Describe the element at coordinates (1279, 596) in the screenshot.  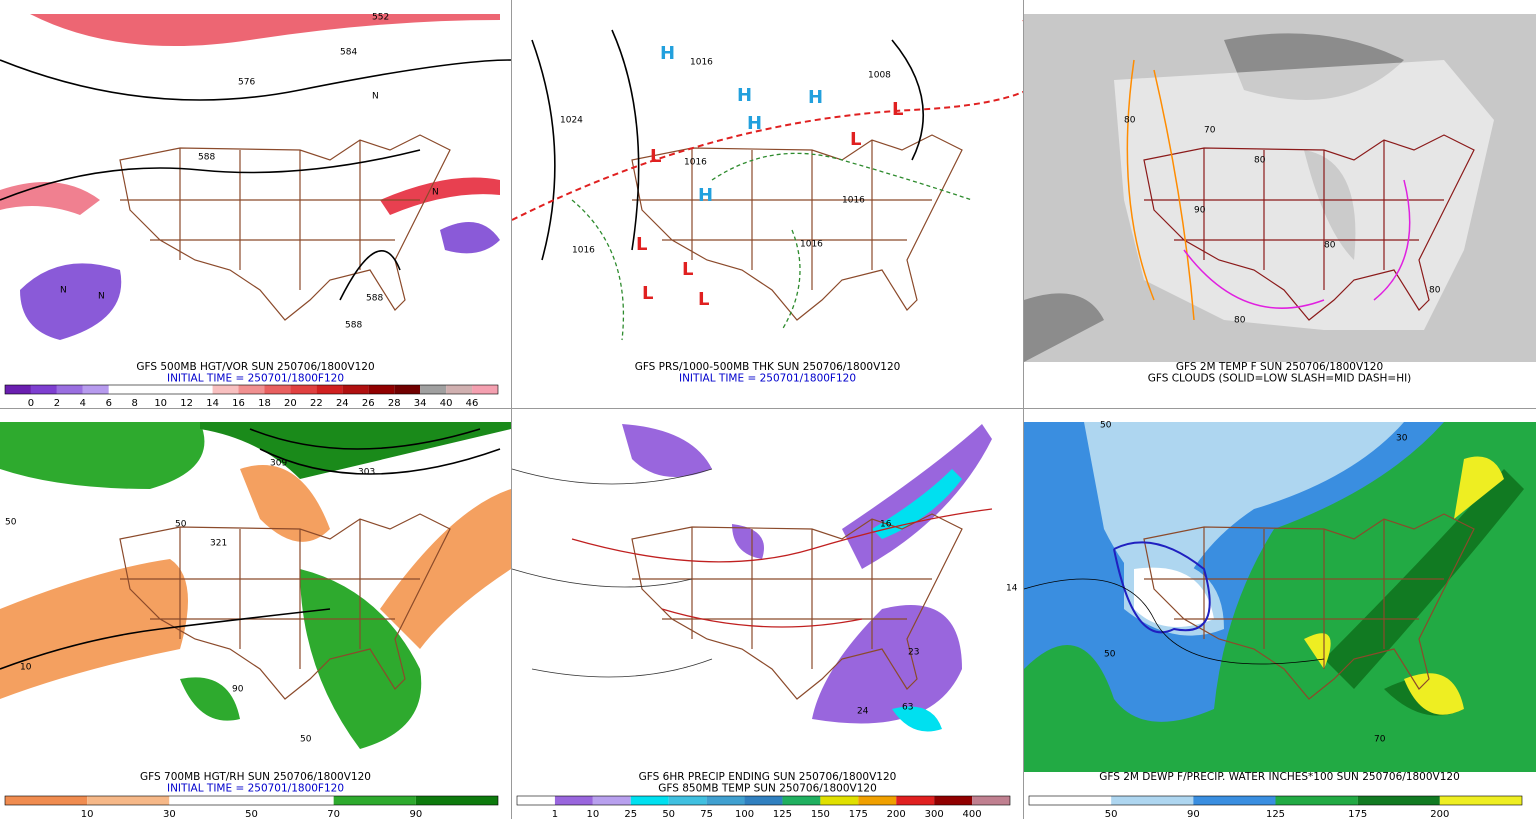
I see `panel-map: 50 30 50 70` at that location.